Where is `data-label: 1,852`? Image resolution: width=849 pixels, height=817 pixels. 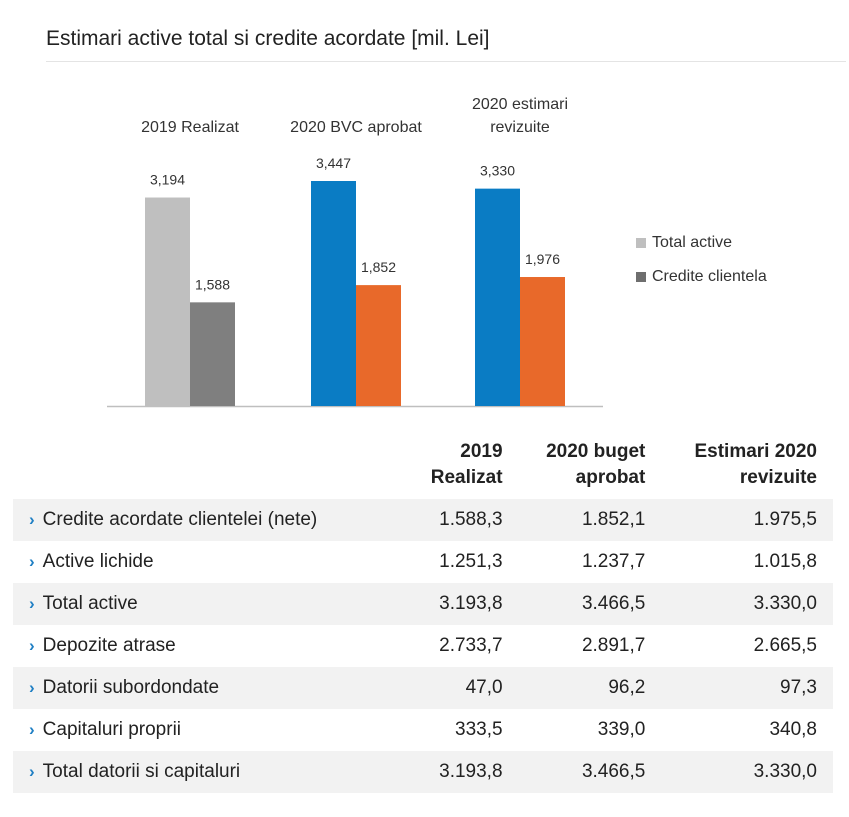
data-label: 1,852 is located at coordinates (378, 267).